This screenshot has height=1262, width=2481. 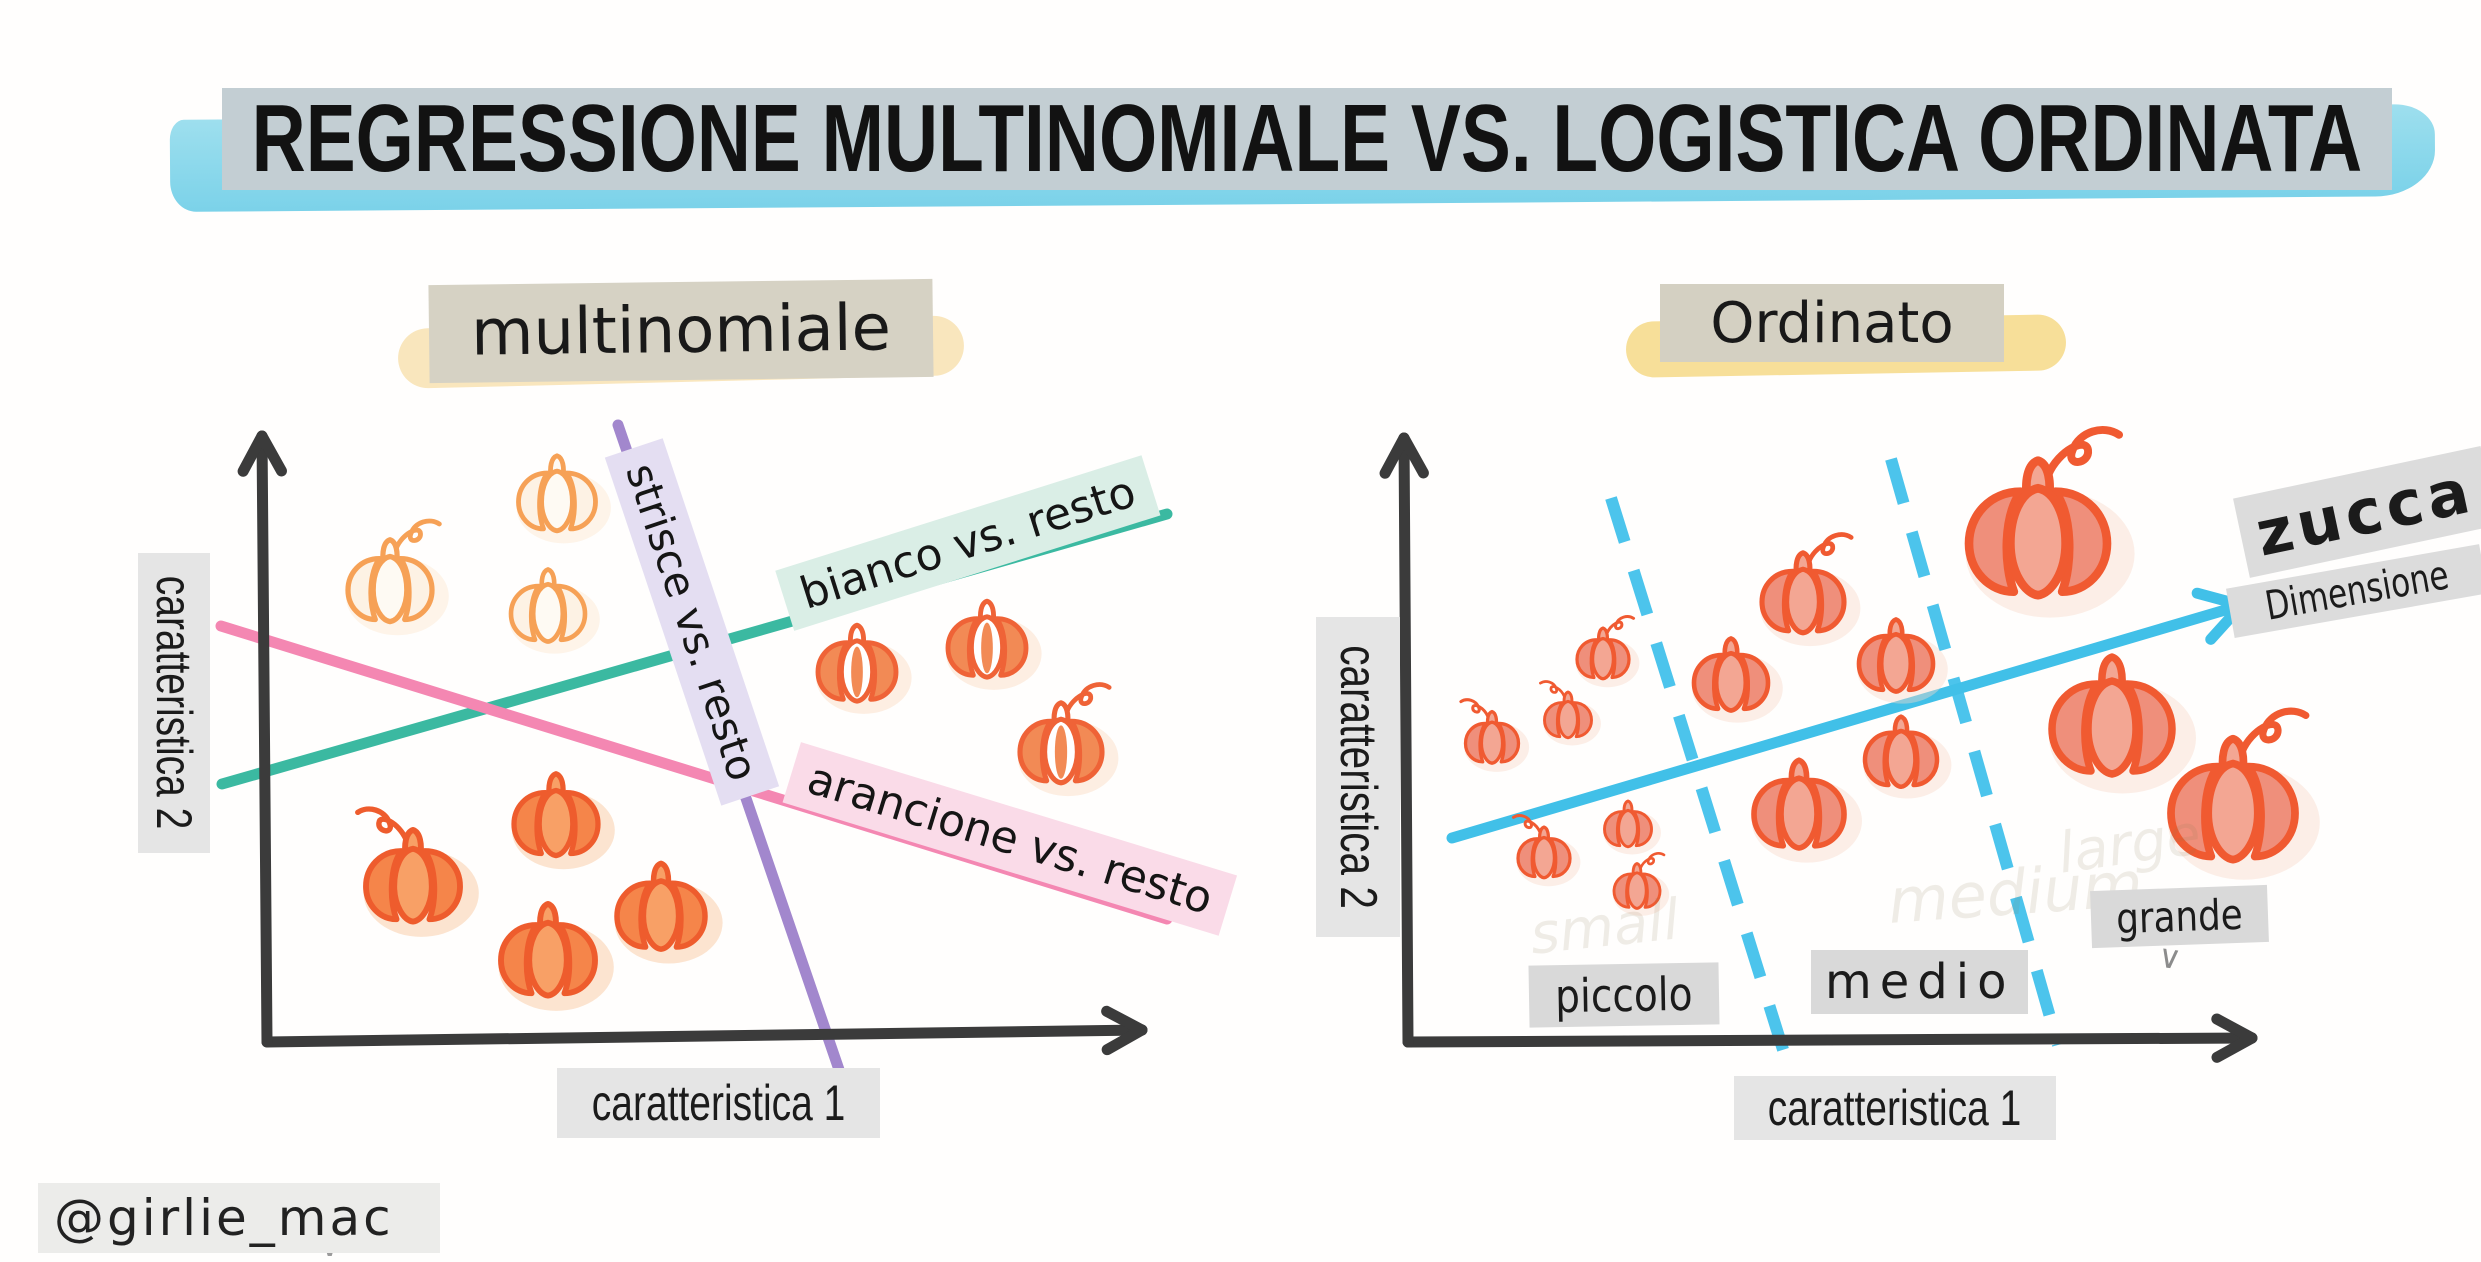 I want to click on left-y-axis-label: caratteristica 2, so click(x=174, y=703).